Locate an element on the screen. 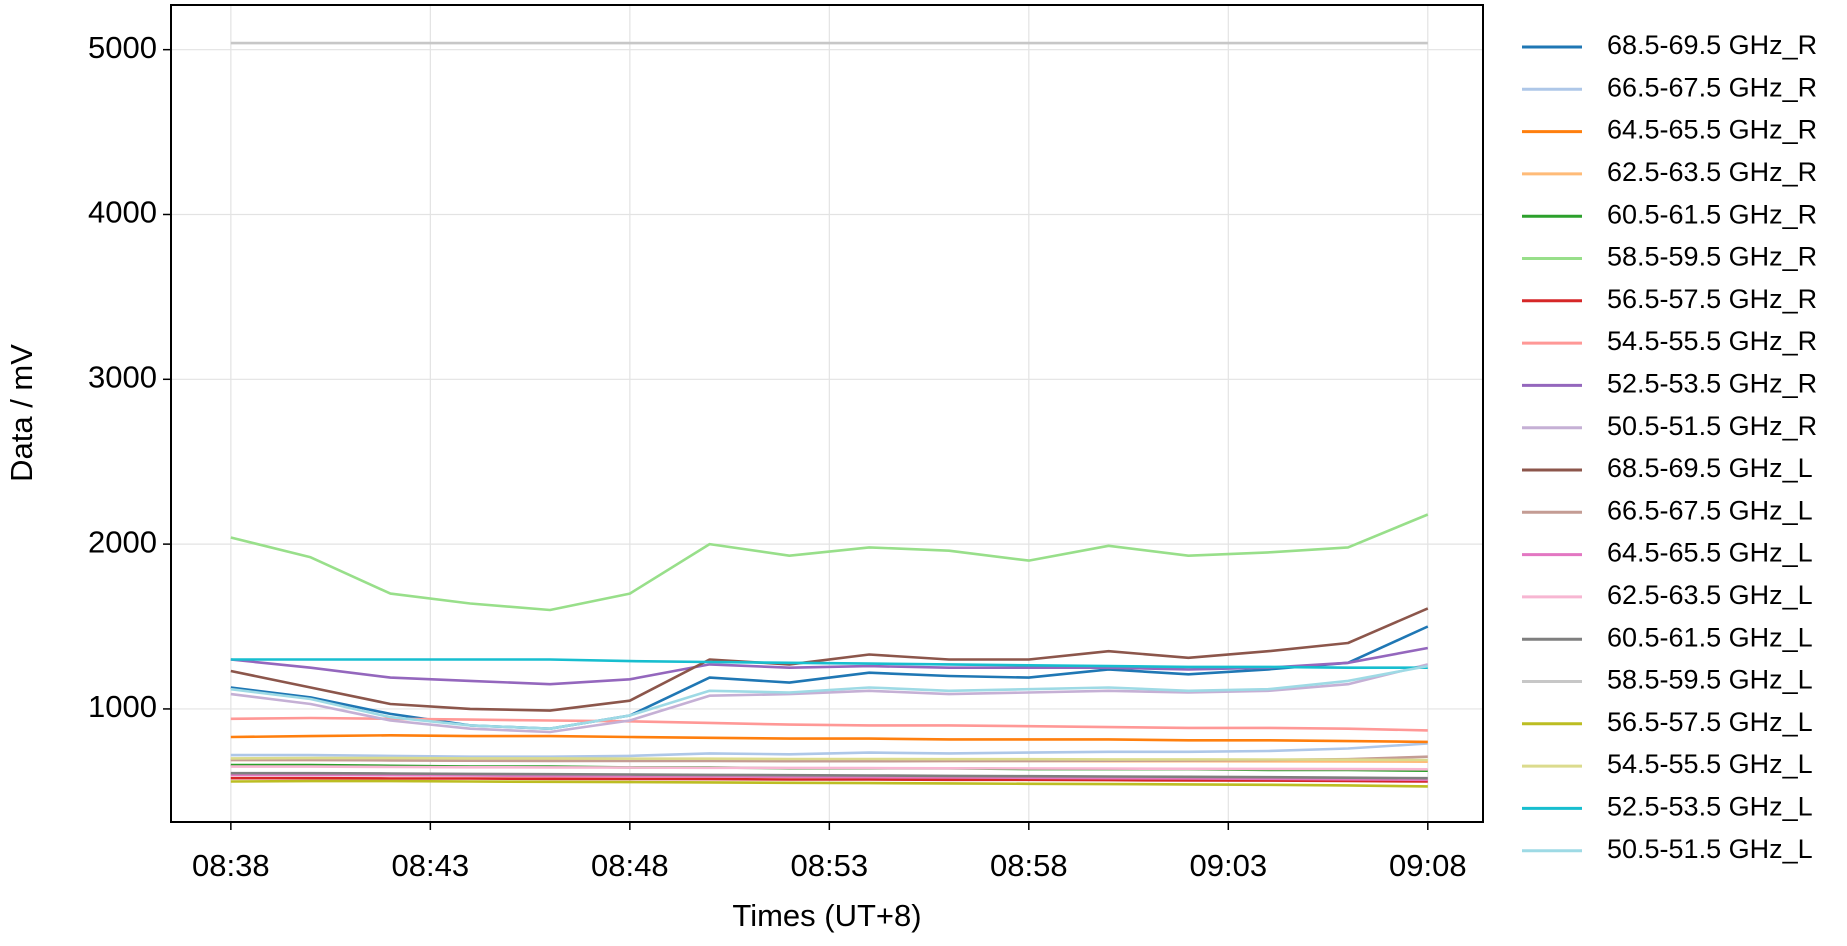 This screenshot has height=946, width=1847. x-tick-label: 08:53 is located at coordinates (830, 865).